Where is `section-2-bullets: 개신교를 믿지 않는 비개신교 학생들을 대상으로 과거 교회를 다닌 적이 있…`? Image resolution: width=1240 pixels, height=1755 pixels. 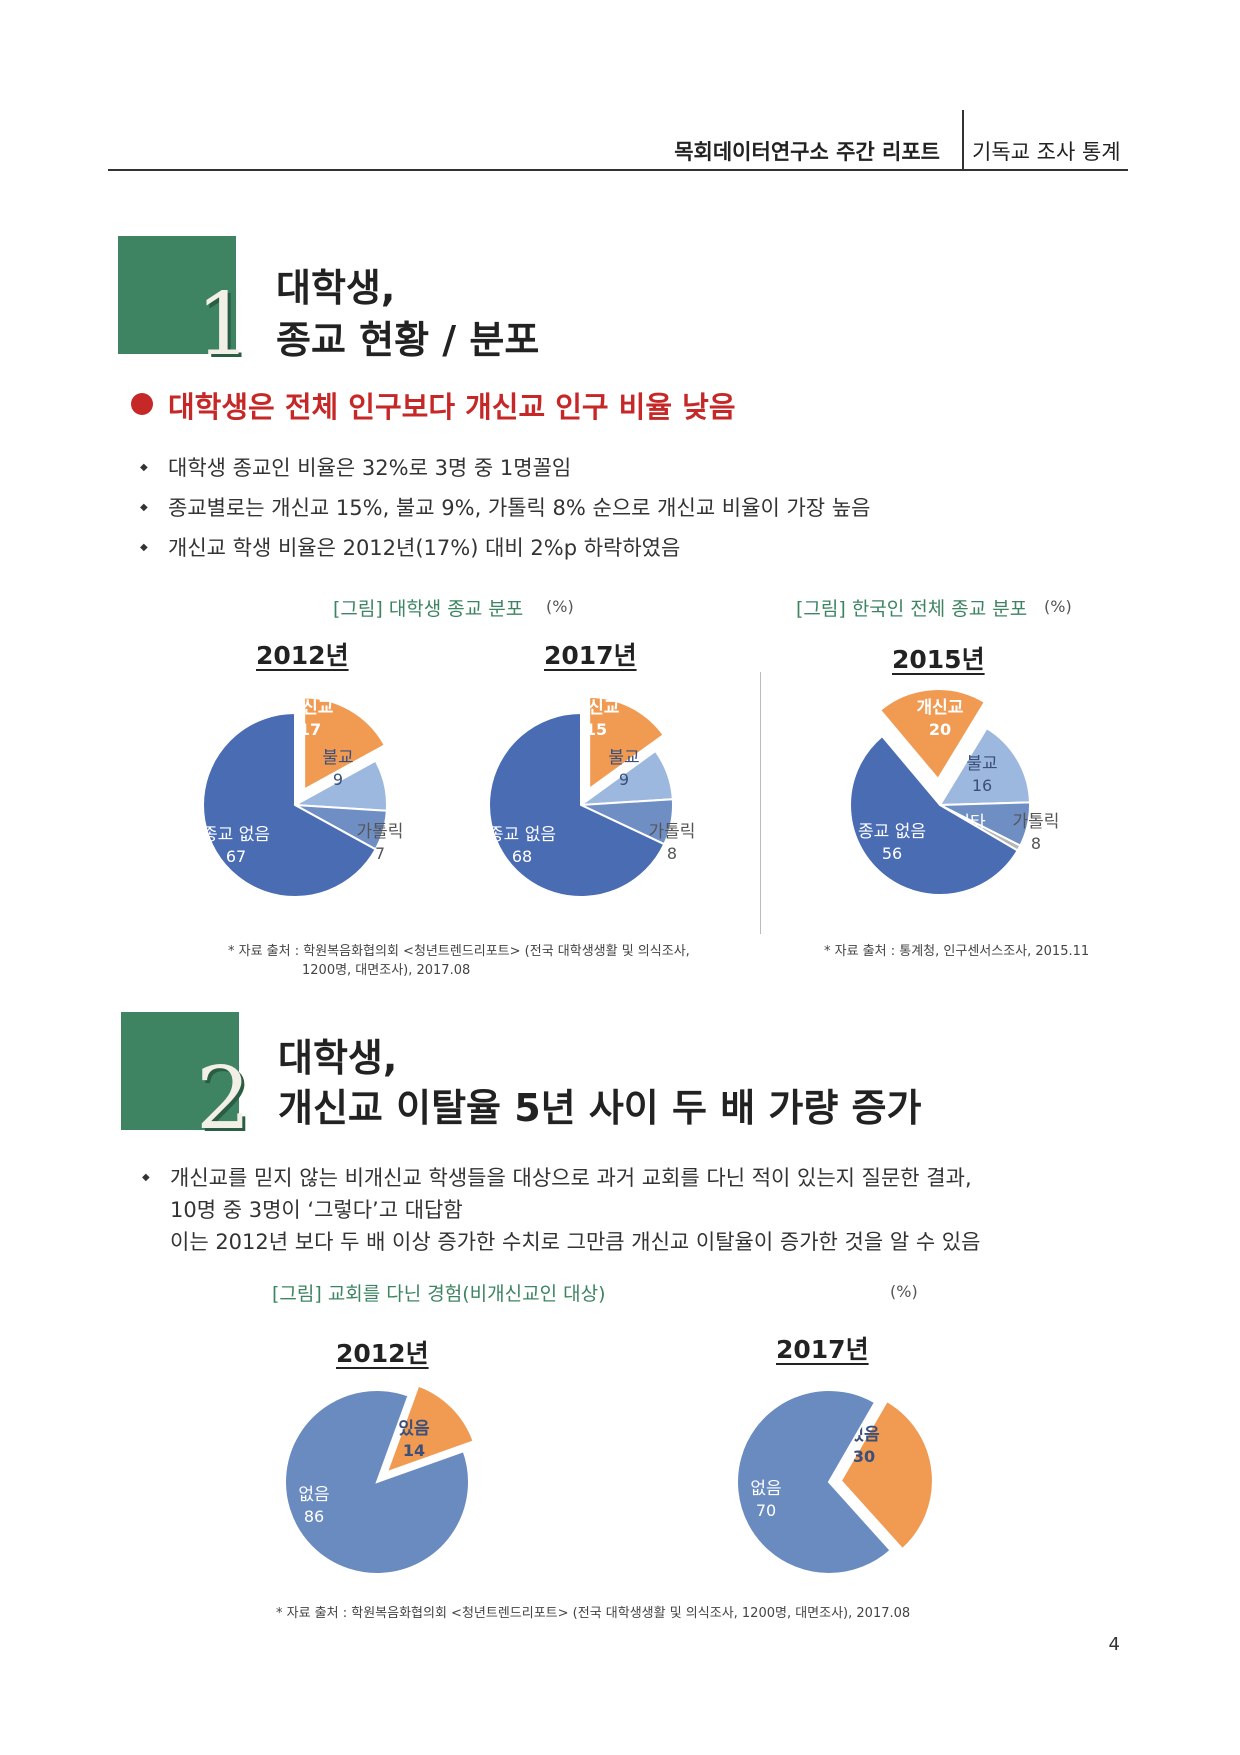
section-2-bullets: 개신교를 믿지 않는 비개신교 학생들을 대상으로 과거 교회를 다닌 적이 있… is located at coordinates (561, 1210).